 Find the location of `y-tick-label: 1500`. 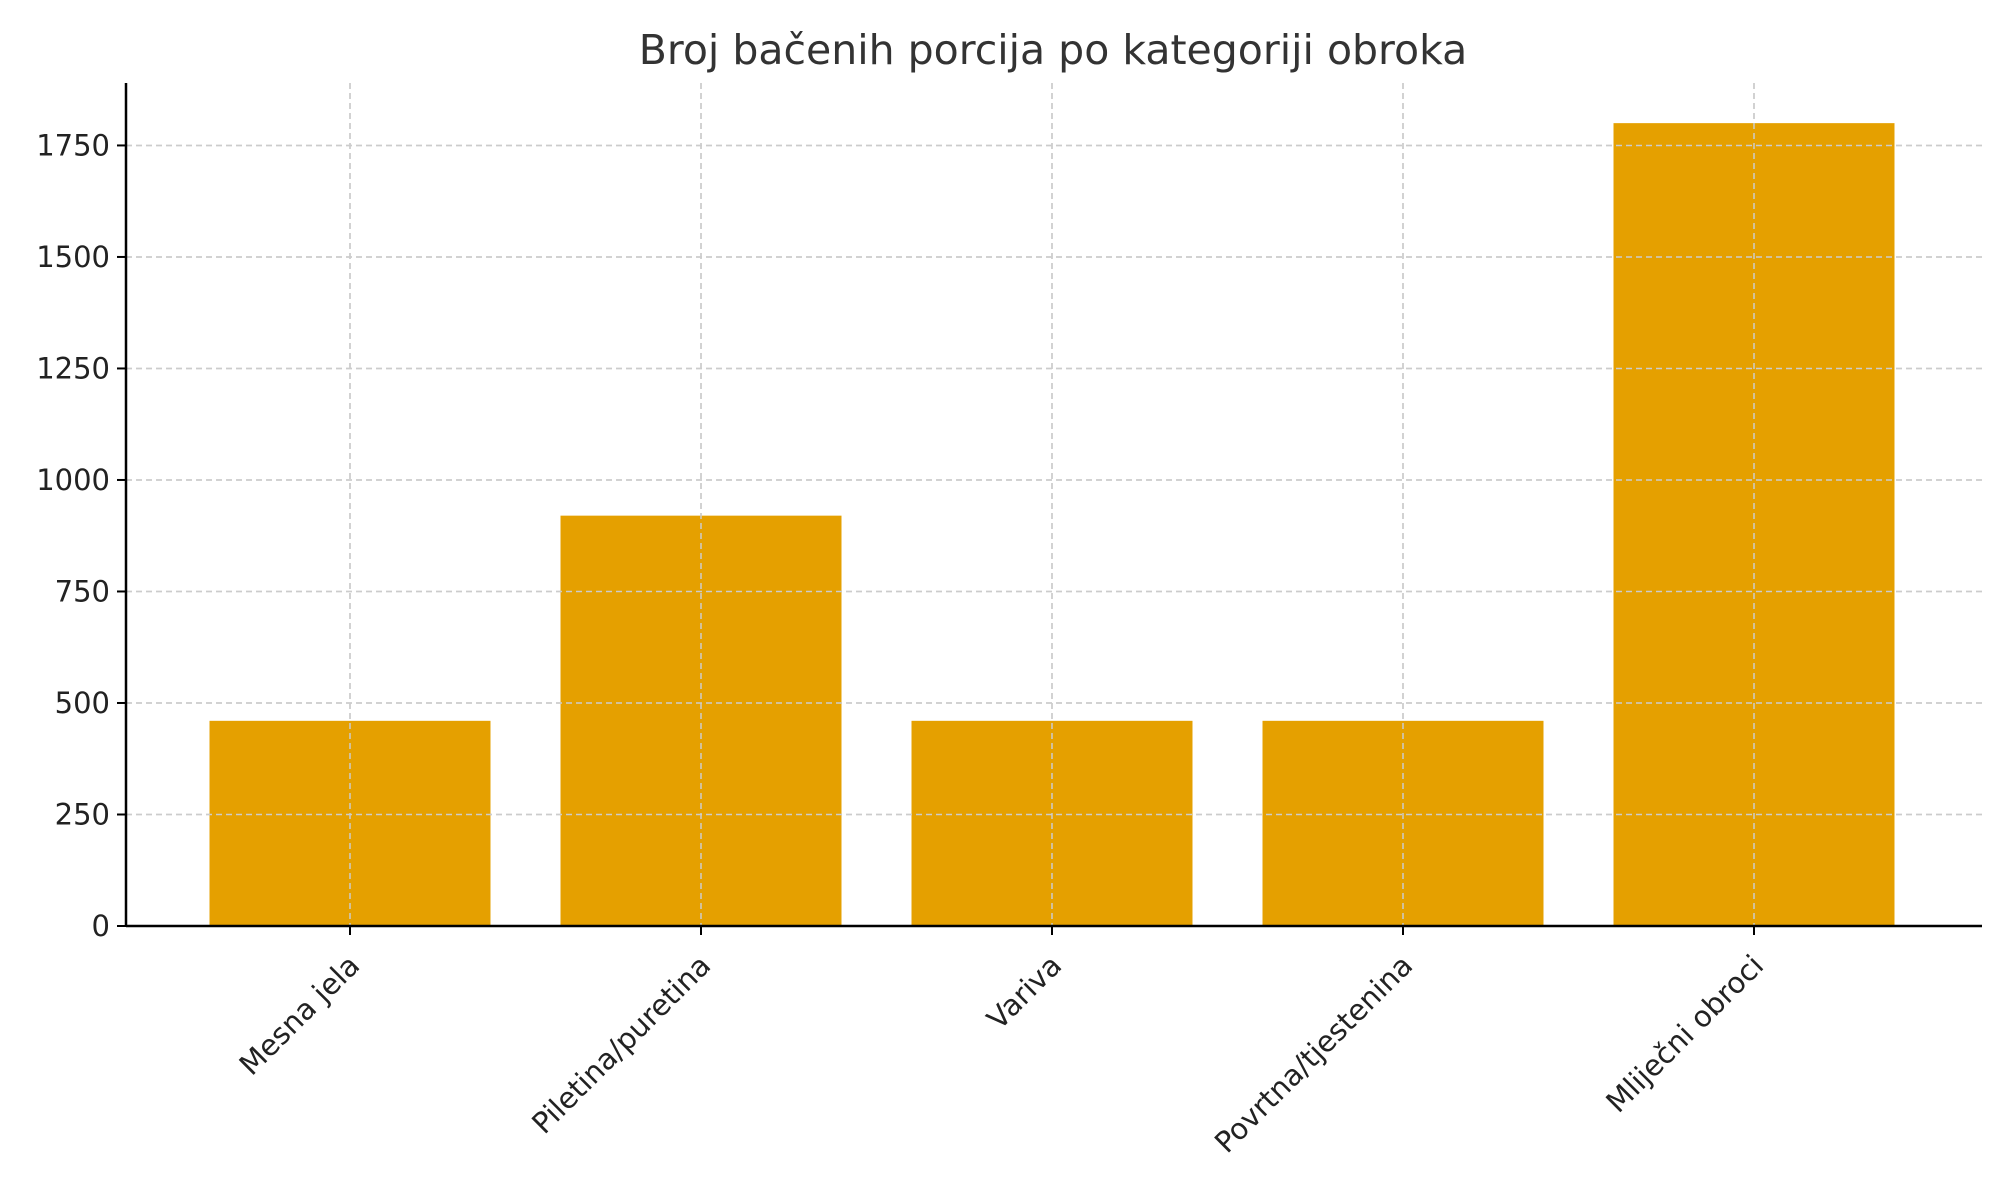

y-tick-label: 1500 is located at coordinates (73, 257).